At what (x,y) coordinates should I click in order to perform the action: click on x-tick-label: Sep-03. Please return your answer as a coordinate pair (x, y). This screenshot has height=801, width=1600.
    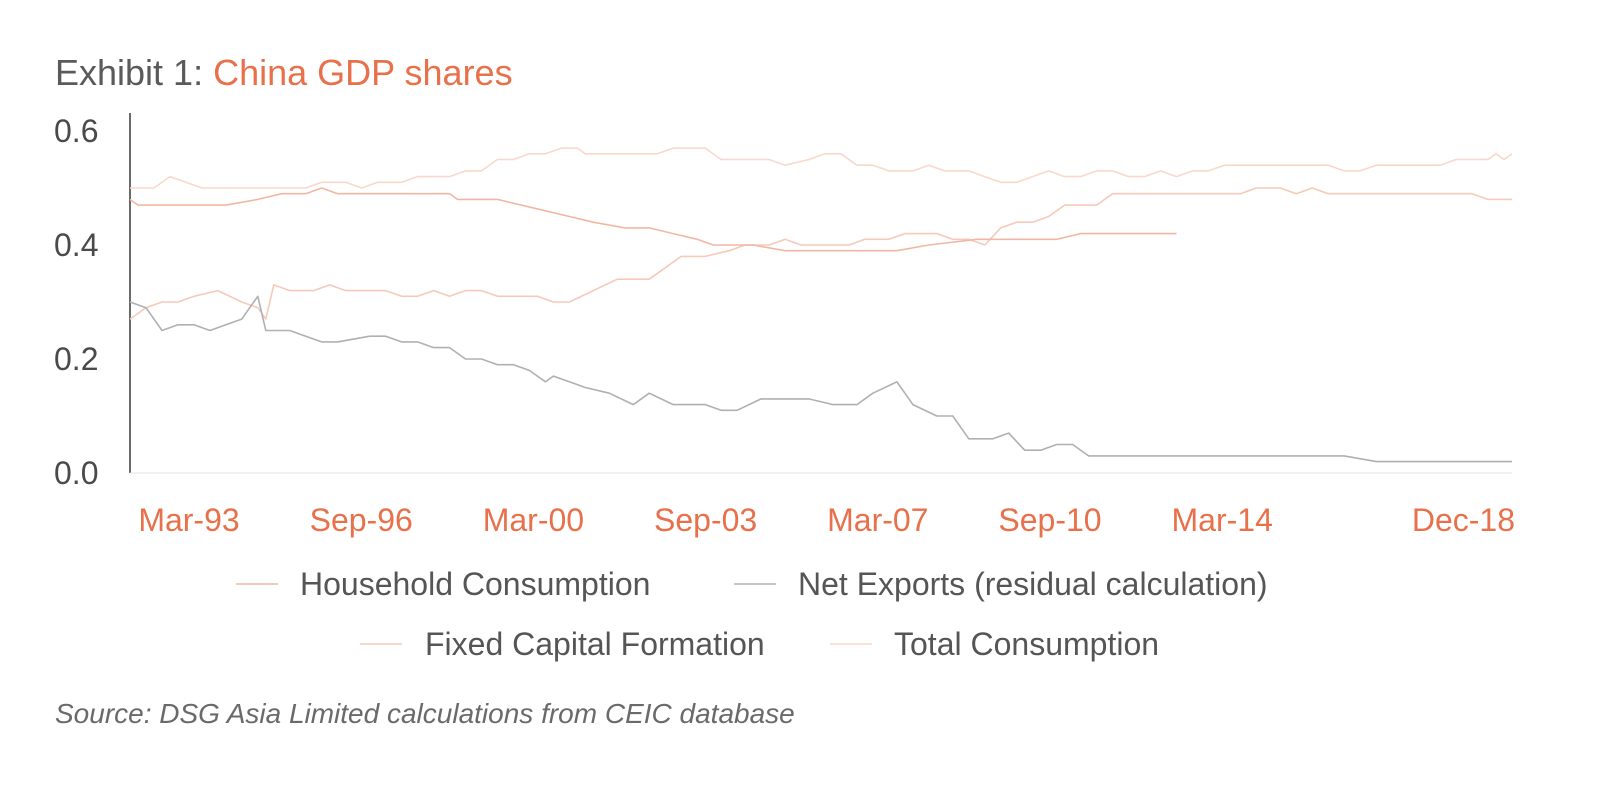
    Looking at the image, I should click on (705, 520).